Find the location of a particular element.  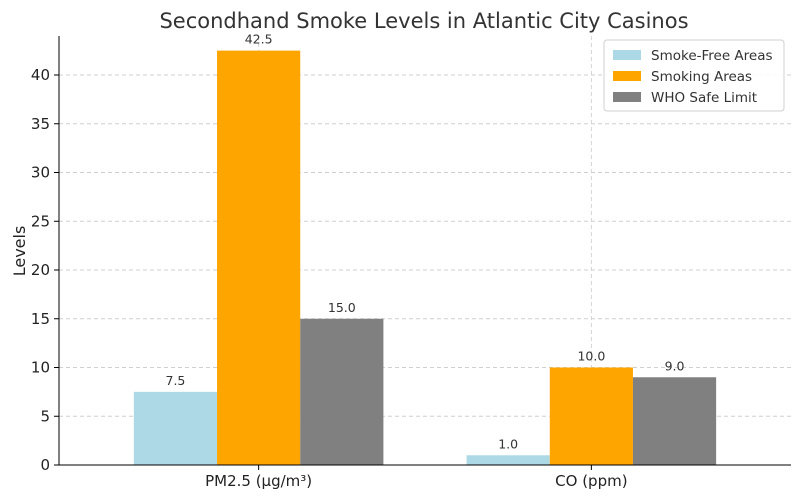

bar-value-label: 10.0 is located at coordinates (591, 356).